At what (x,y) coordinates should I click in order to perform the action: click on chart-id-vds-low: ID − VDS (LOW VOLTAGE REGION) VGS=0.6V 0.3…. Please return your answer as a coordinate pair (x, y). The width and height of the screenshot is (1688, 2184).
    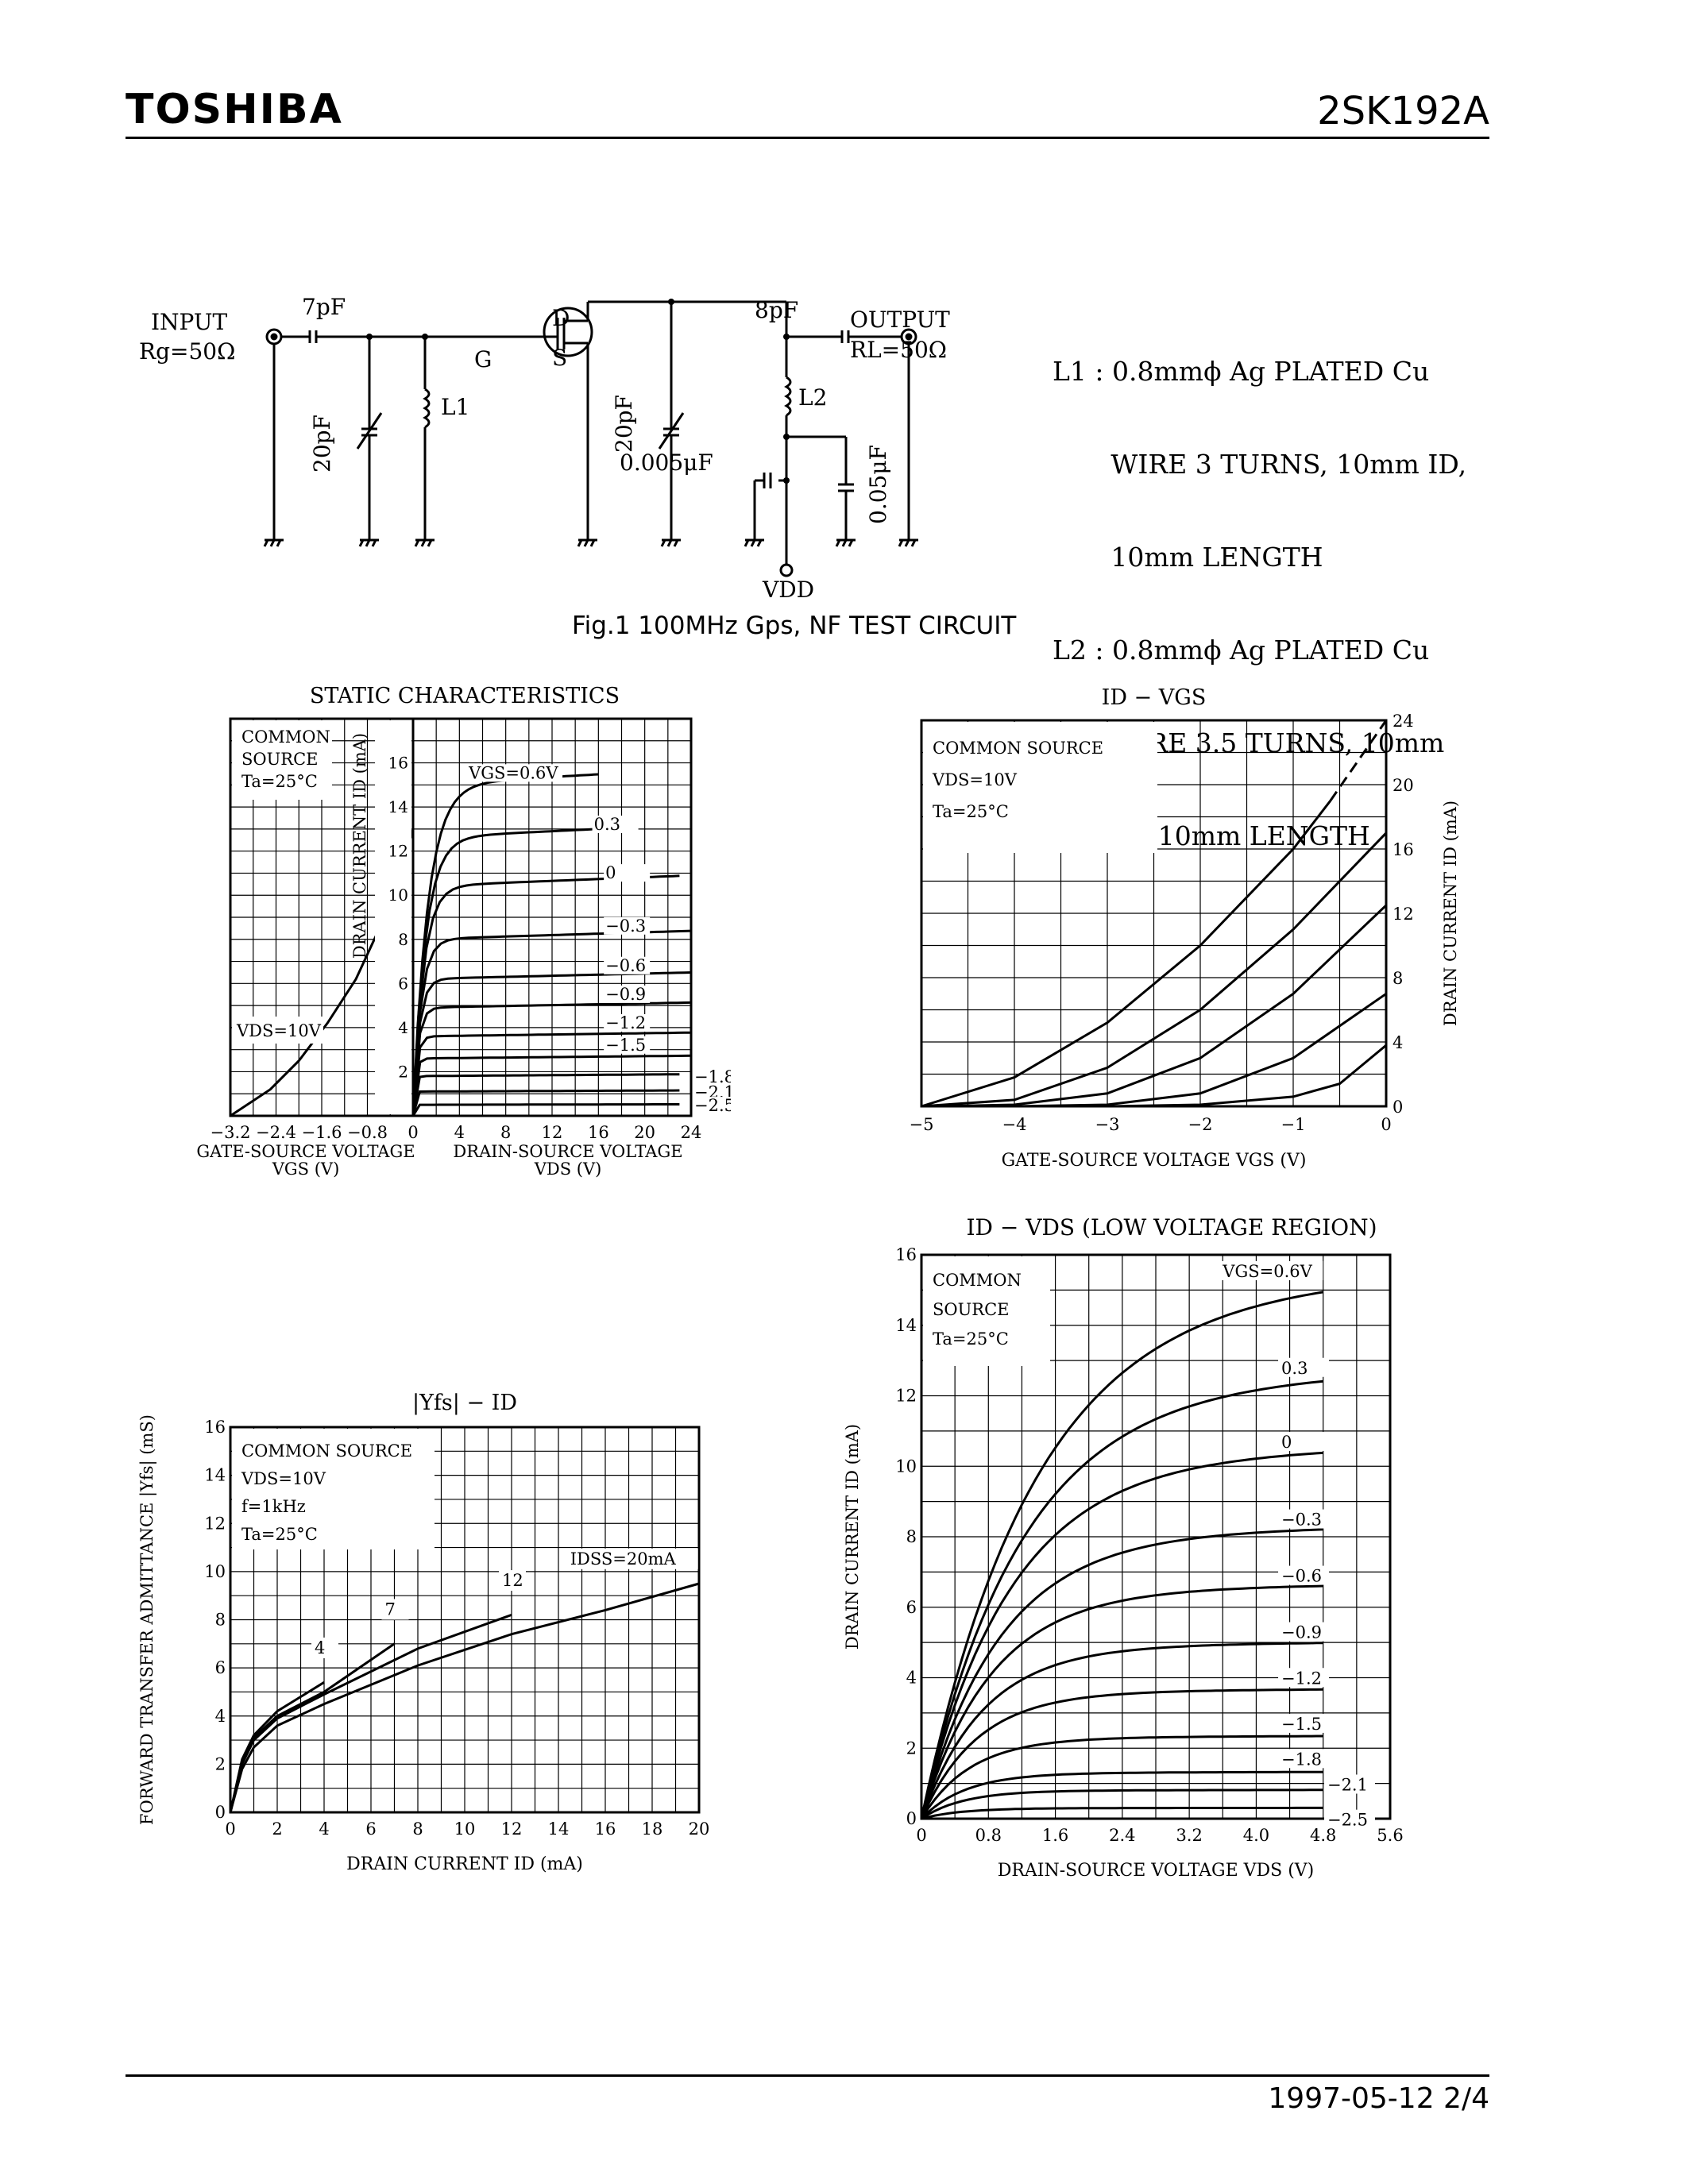
    Looking at the image, I should click on (1124, 1547).